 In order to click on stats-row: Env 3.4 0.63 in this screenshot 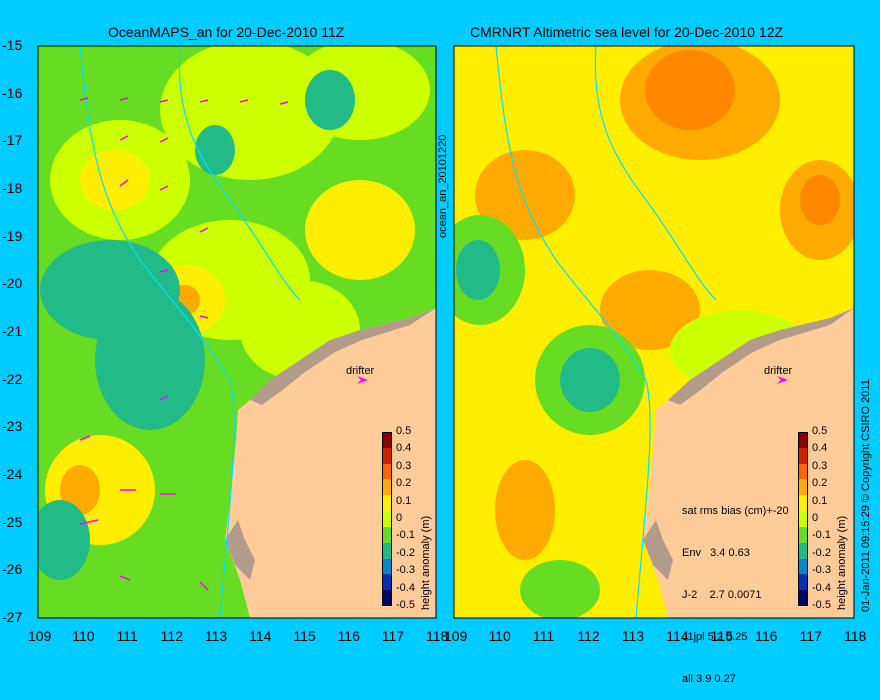, I will do `click(716, 553)`.